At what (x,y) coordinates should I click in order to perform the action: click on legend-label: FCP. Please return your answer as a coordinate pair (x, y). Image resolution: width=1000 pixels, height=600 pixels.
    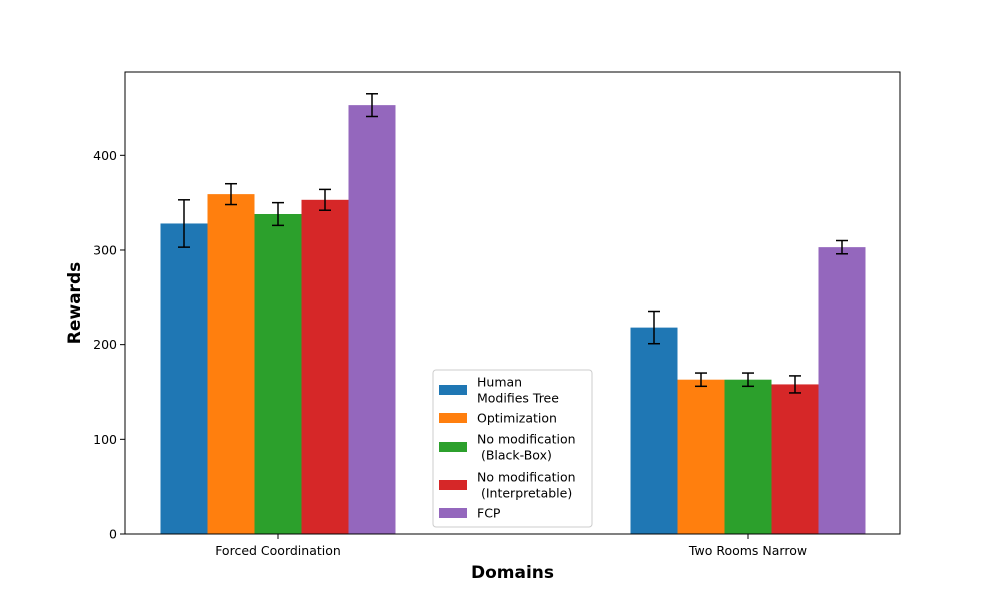
    Looking at the image, I should click on (489, 513).